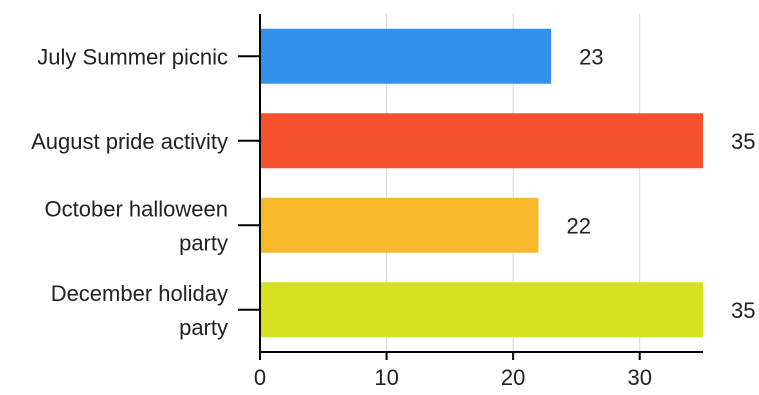  I want to click on data-label-0: 23, so click(591, 56).